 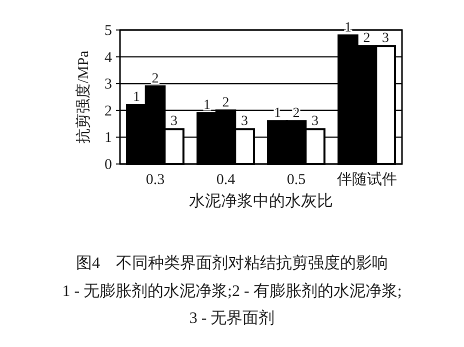 I want to click on x-tick-label: 伴随试件, so click(x=366, y=179).